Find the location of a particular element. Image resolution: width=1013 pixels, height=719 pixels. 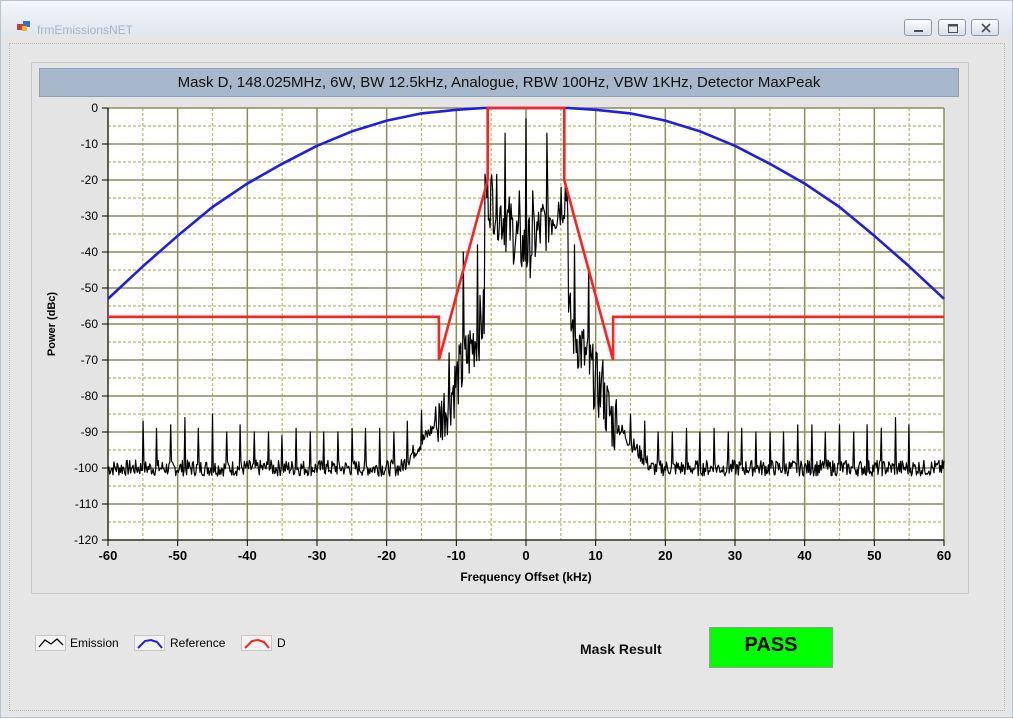

x-axis-label: Frequency Offset (kHz) is located at coordinates (525, 577).